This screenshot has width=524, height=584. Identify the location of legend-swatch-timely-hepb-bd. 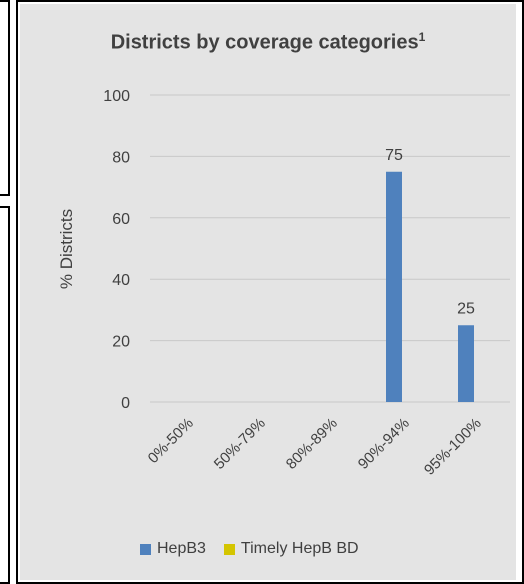
(229, 549).